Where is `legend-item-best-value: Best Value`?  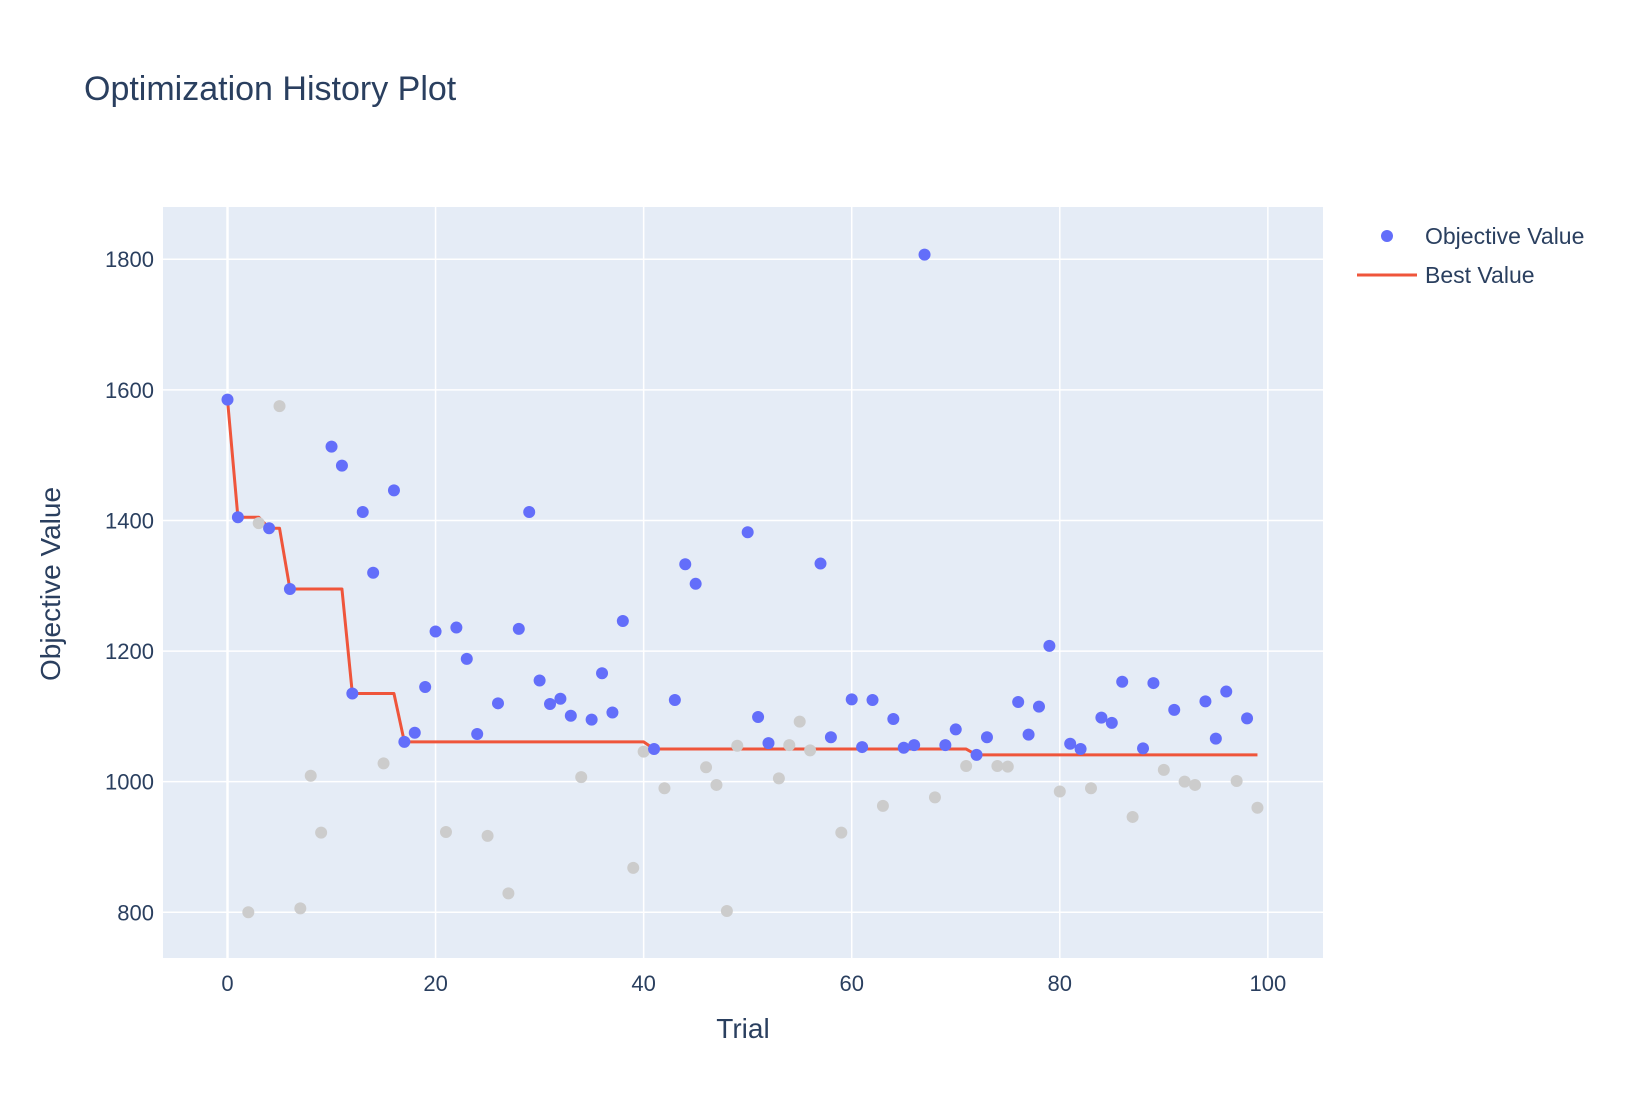 legend-item-best-value: Best Value is located at coordinates (1446, 275).